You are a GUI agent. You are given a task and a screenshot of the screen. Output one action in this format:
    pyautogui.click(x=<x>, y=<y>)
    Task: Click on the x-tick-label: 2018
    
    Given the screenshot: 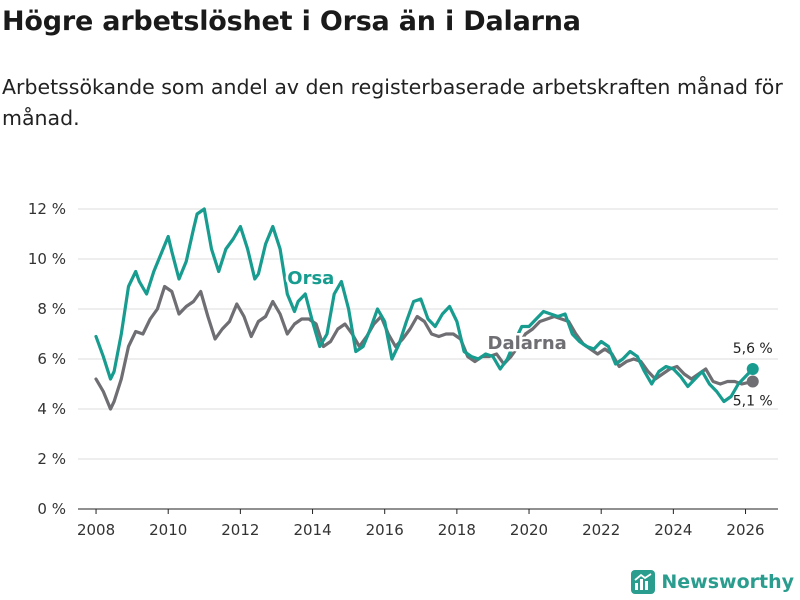 What is the action you would take?
    pyautogui.click(x=457, y=530)
    